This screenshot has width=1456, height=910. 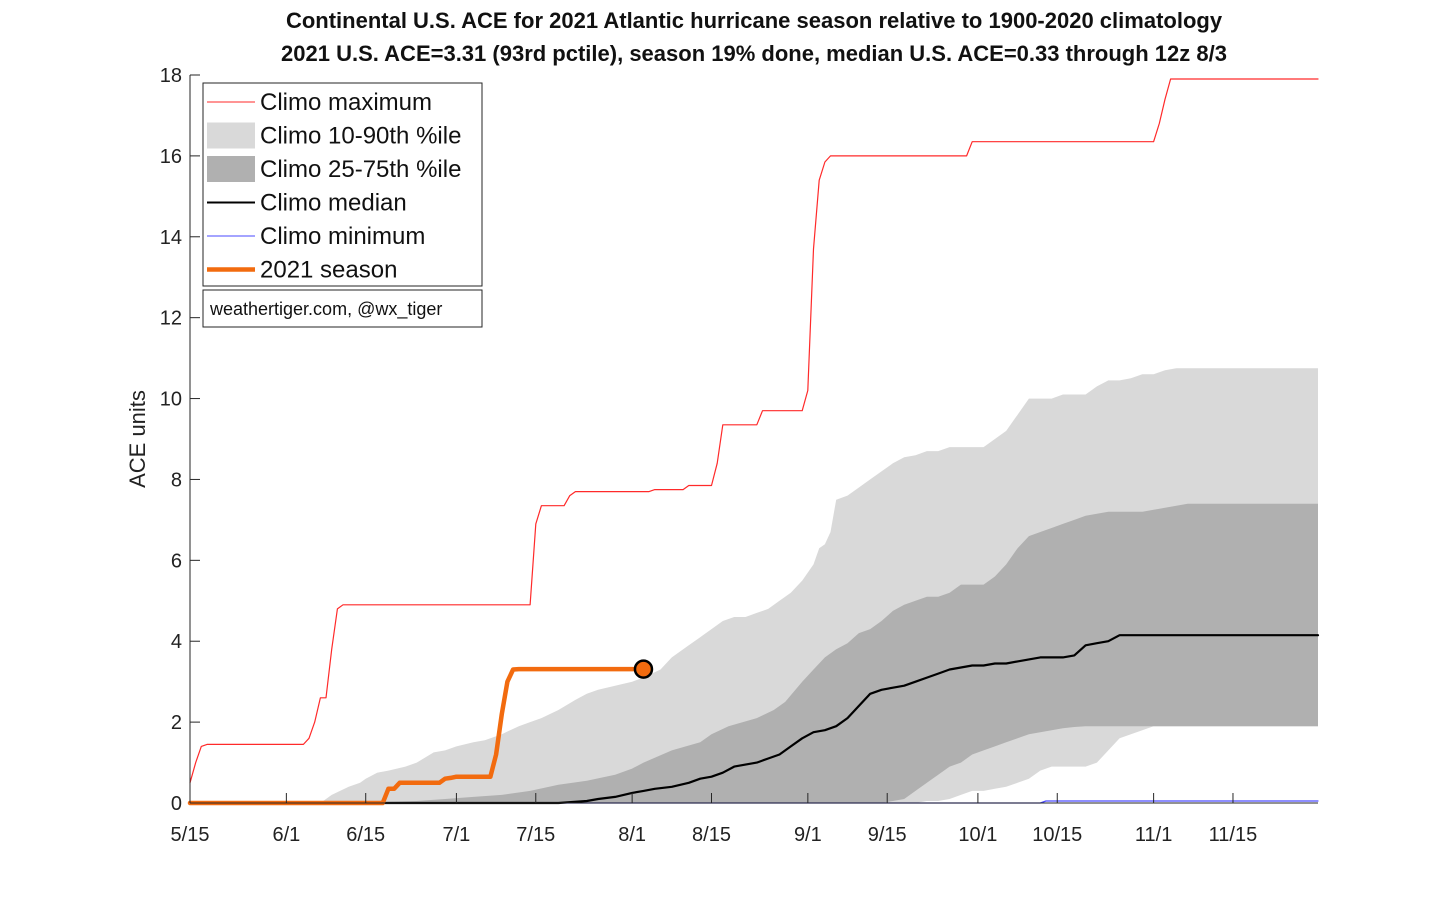 I want to click on y-tick-label: 0, so click(x=176, y=804).